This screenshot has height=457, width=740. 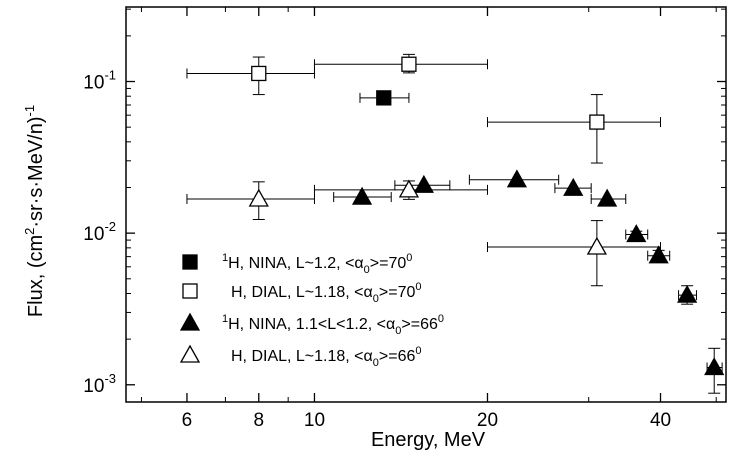 What do you see at coordinates (187, 420) in the screenshot?
I see `x-tick-label: 6` at bounding box center [187, 420].